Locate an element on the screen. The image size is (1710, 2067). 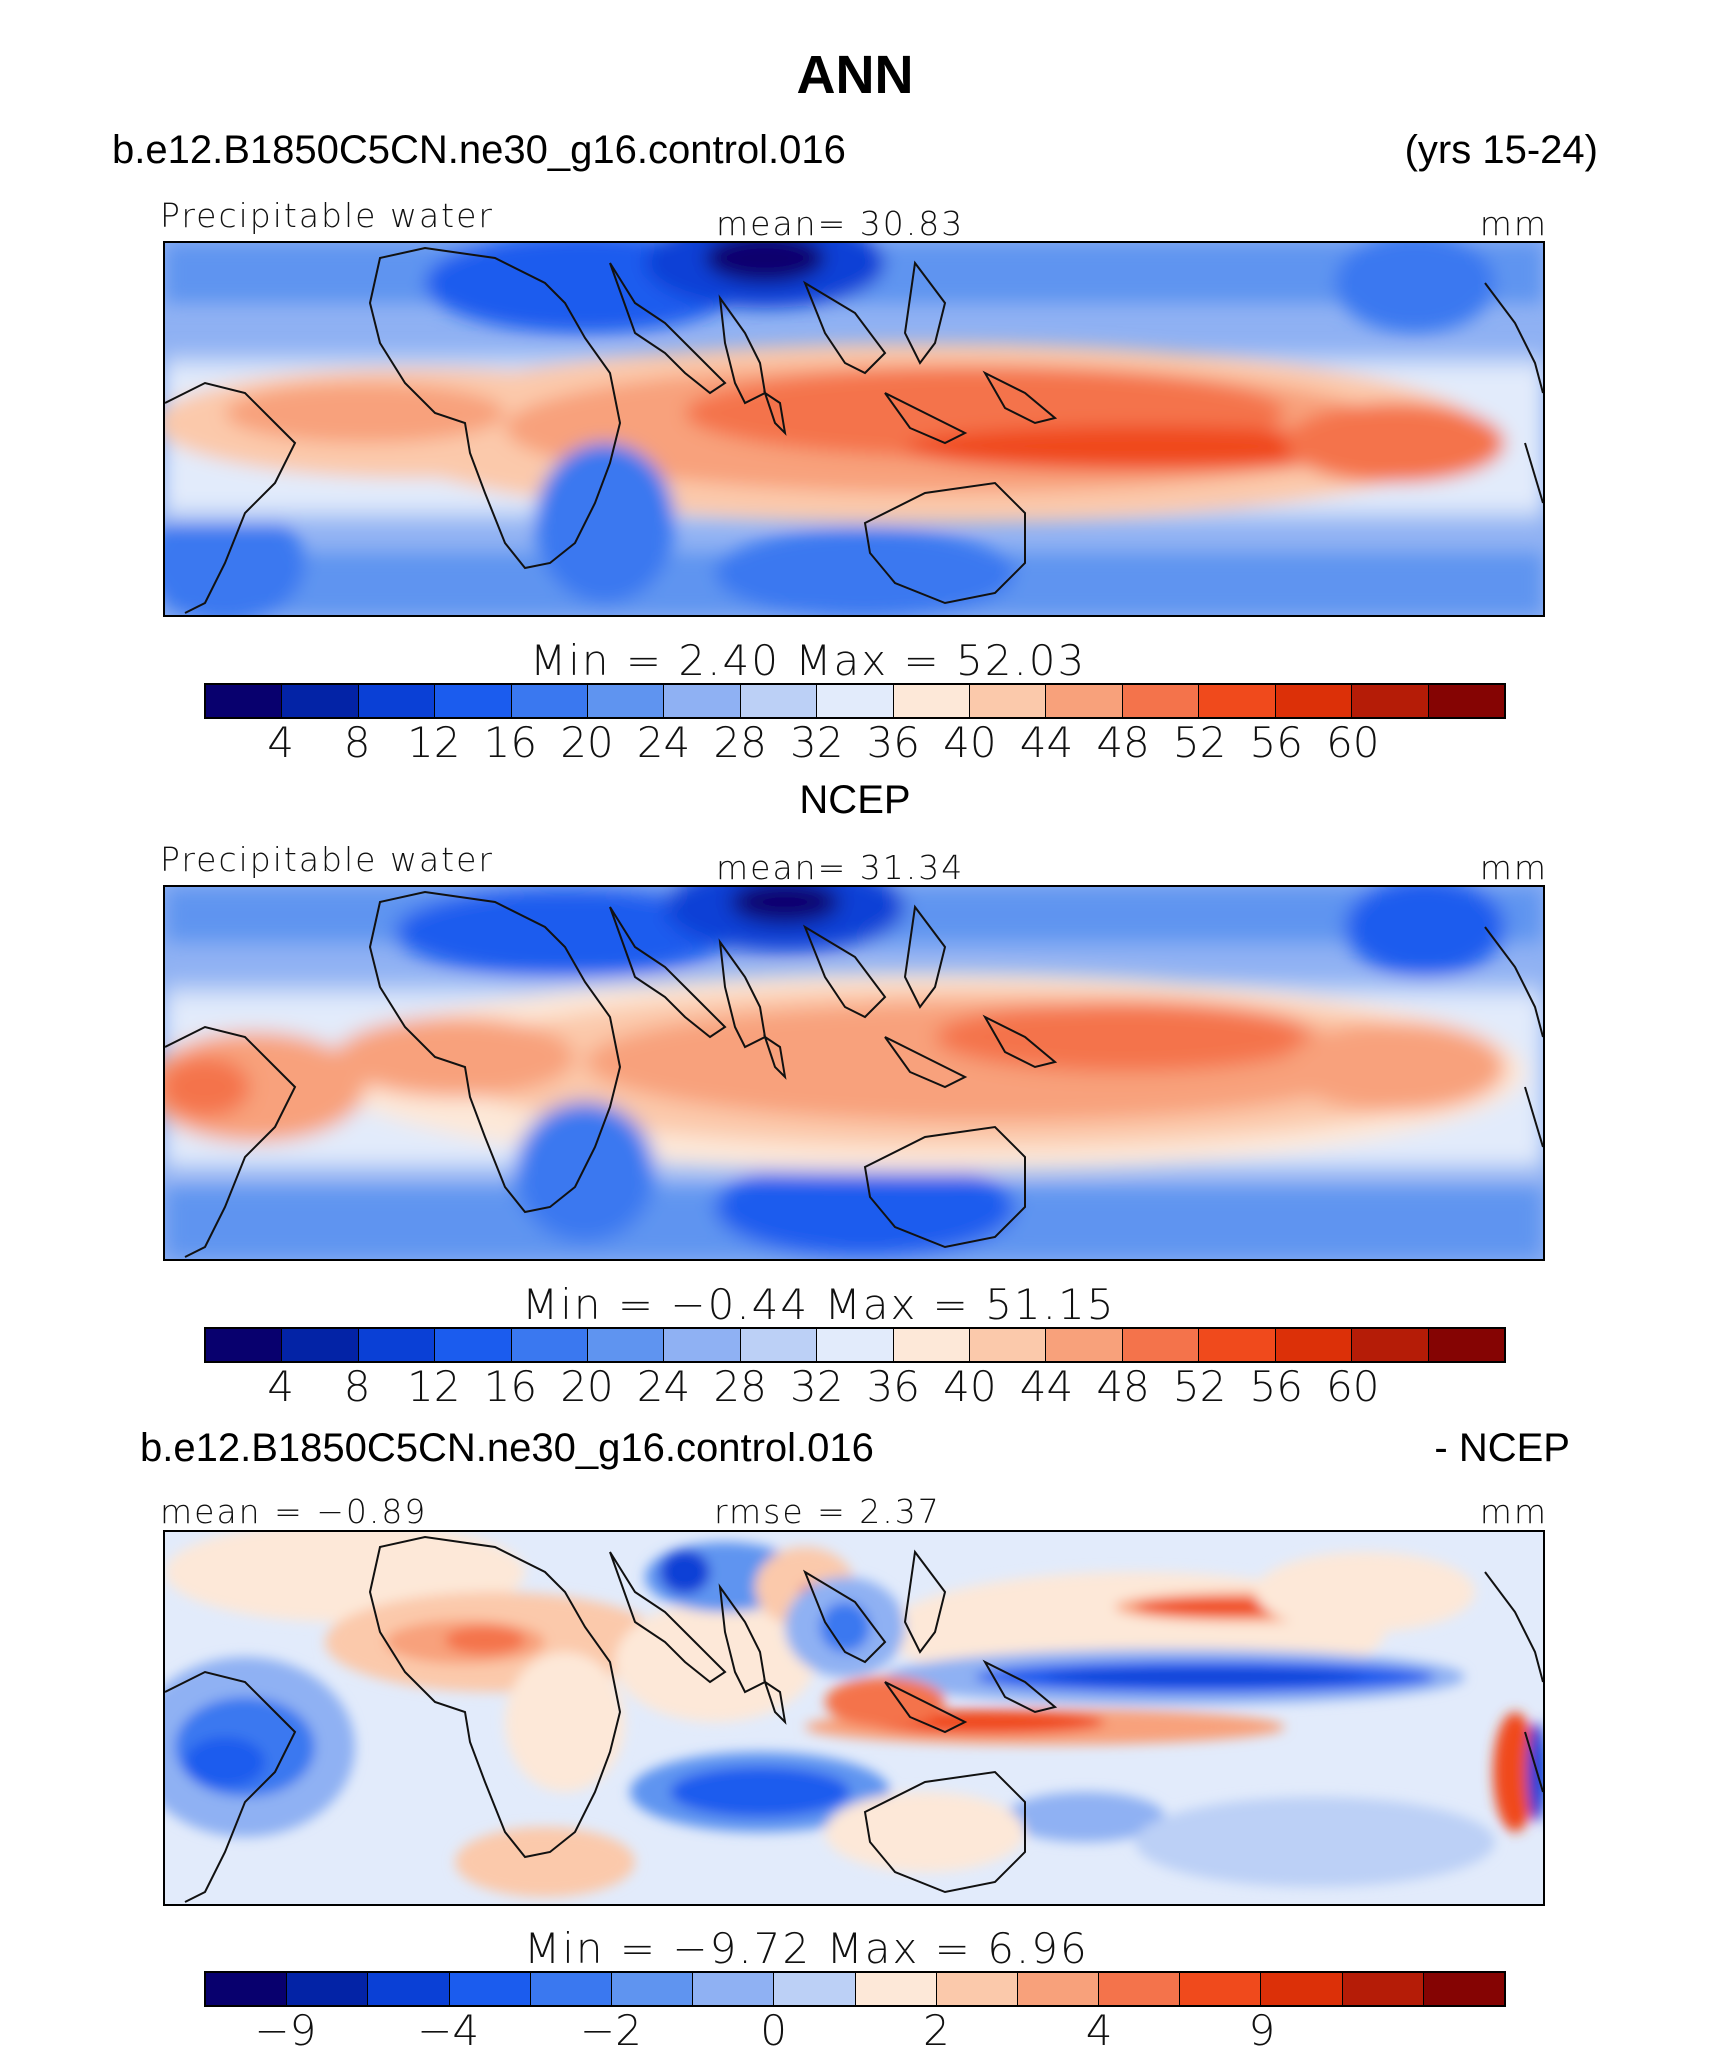
panel3-rmse-label: rmse = 2.37 is located at coordinates (827, 1511).